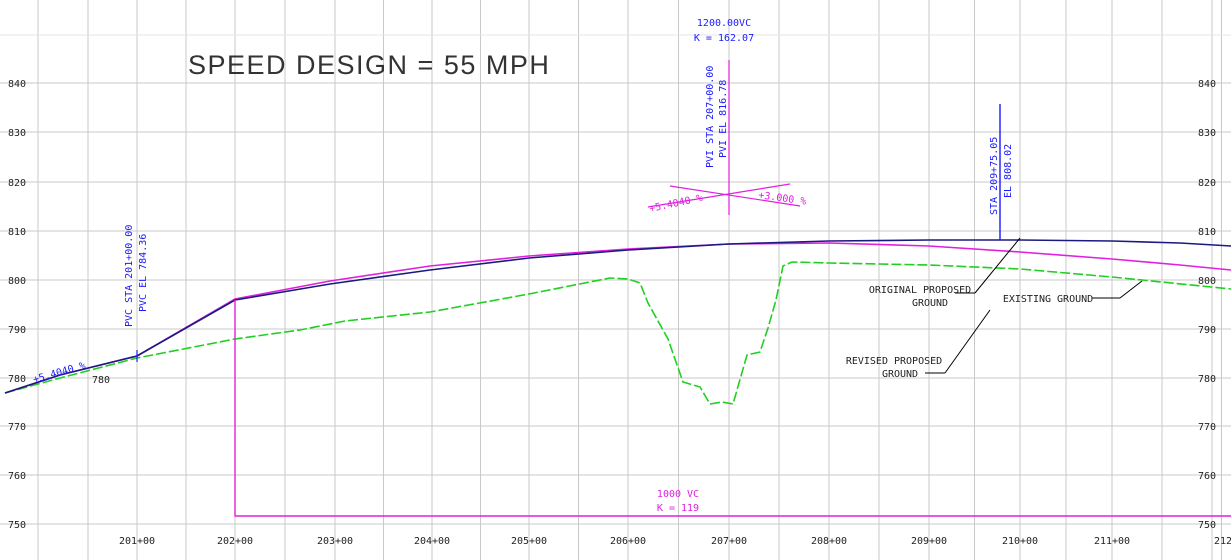 The image size is (1231, 560). Describe the element at coordinates (900, 374) in the screenshot. I see `revised-ground-label: GROUND` at that location.